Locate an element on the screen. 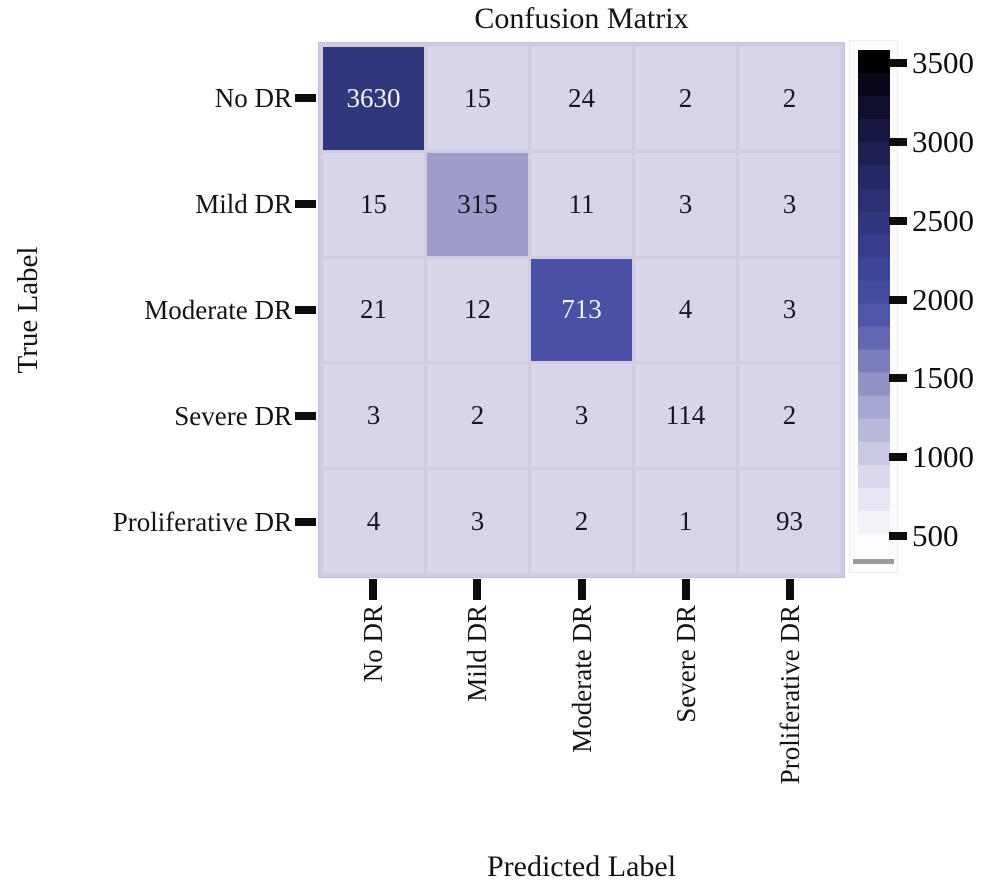 Image resolution: width=991 pixels, height=895 pixels. heatmap-cell-3-0: 3 is located at coordinates (373, 416).